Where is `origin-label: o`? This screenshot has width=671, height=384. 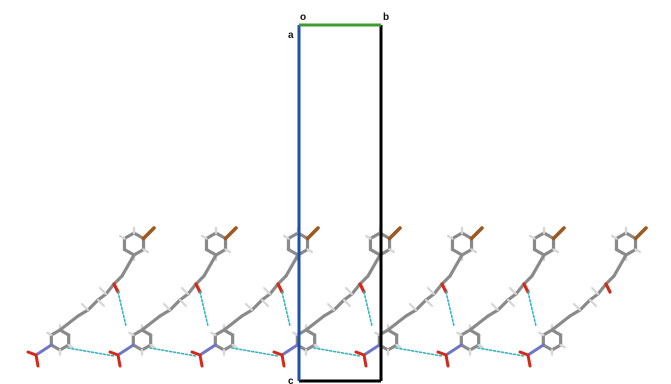
origin-label: o is located at coordinates (303, 17).